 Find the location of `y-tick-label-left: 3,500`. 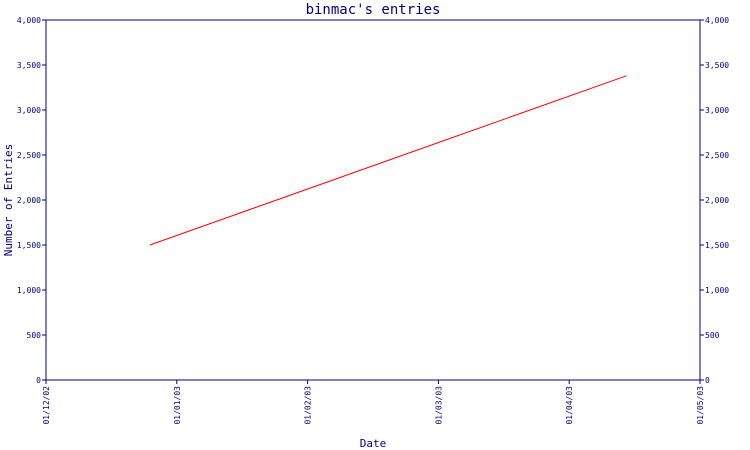

y-tick-label-left: 3,500 is located at coordinates (29, 65).